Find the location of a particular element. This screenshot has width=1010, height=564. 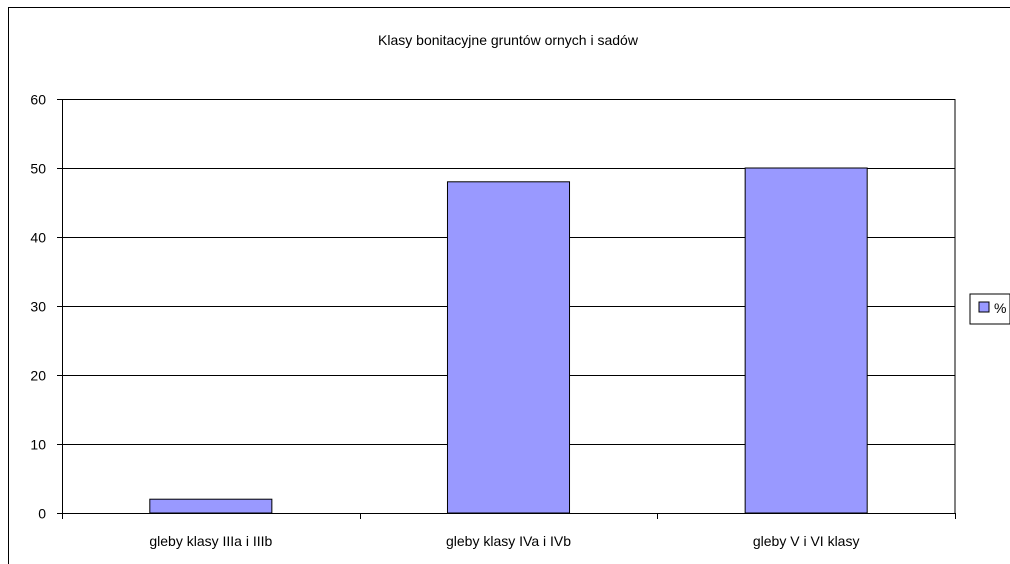

legend-box is located at coordinates (989, 309).